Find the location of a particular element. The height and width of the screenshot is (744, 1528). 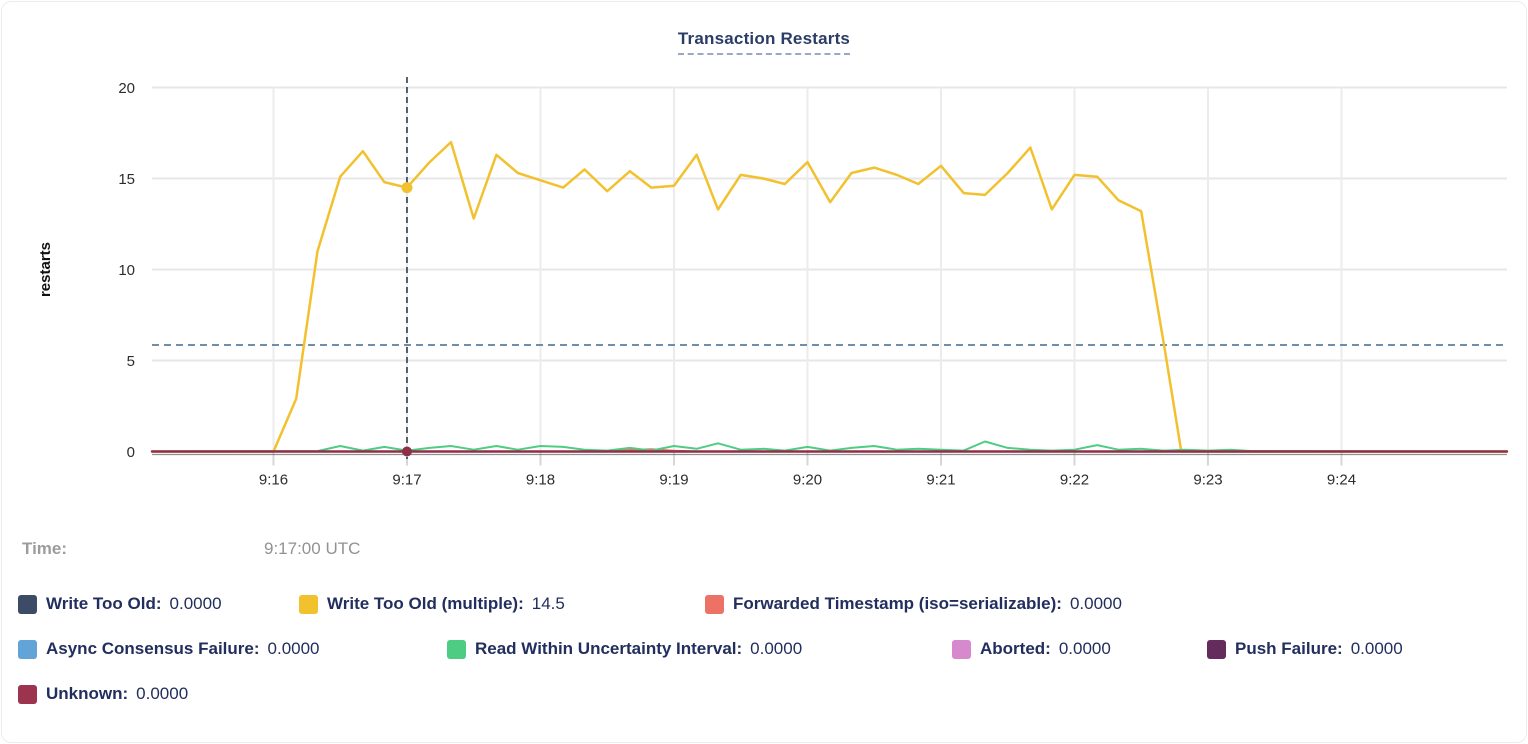

legend-item-read-within-uncertainty-interval: Read Within Uncertainty Interval: 0.0000 is located at coordinates (624, 649).